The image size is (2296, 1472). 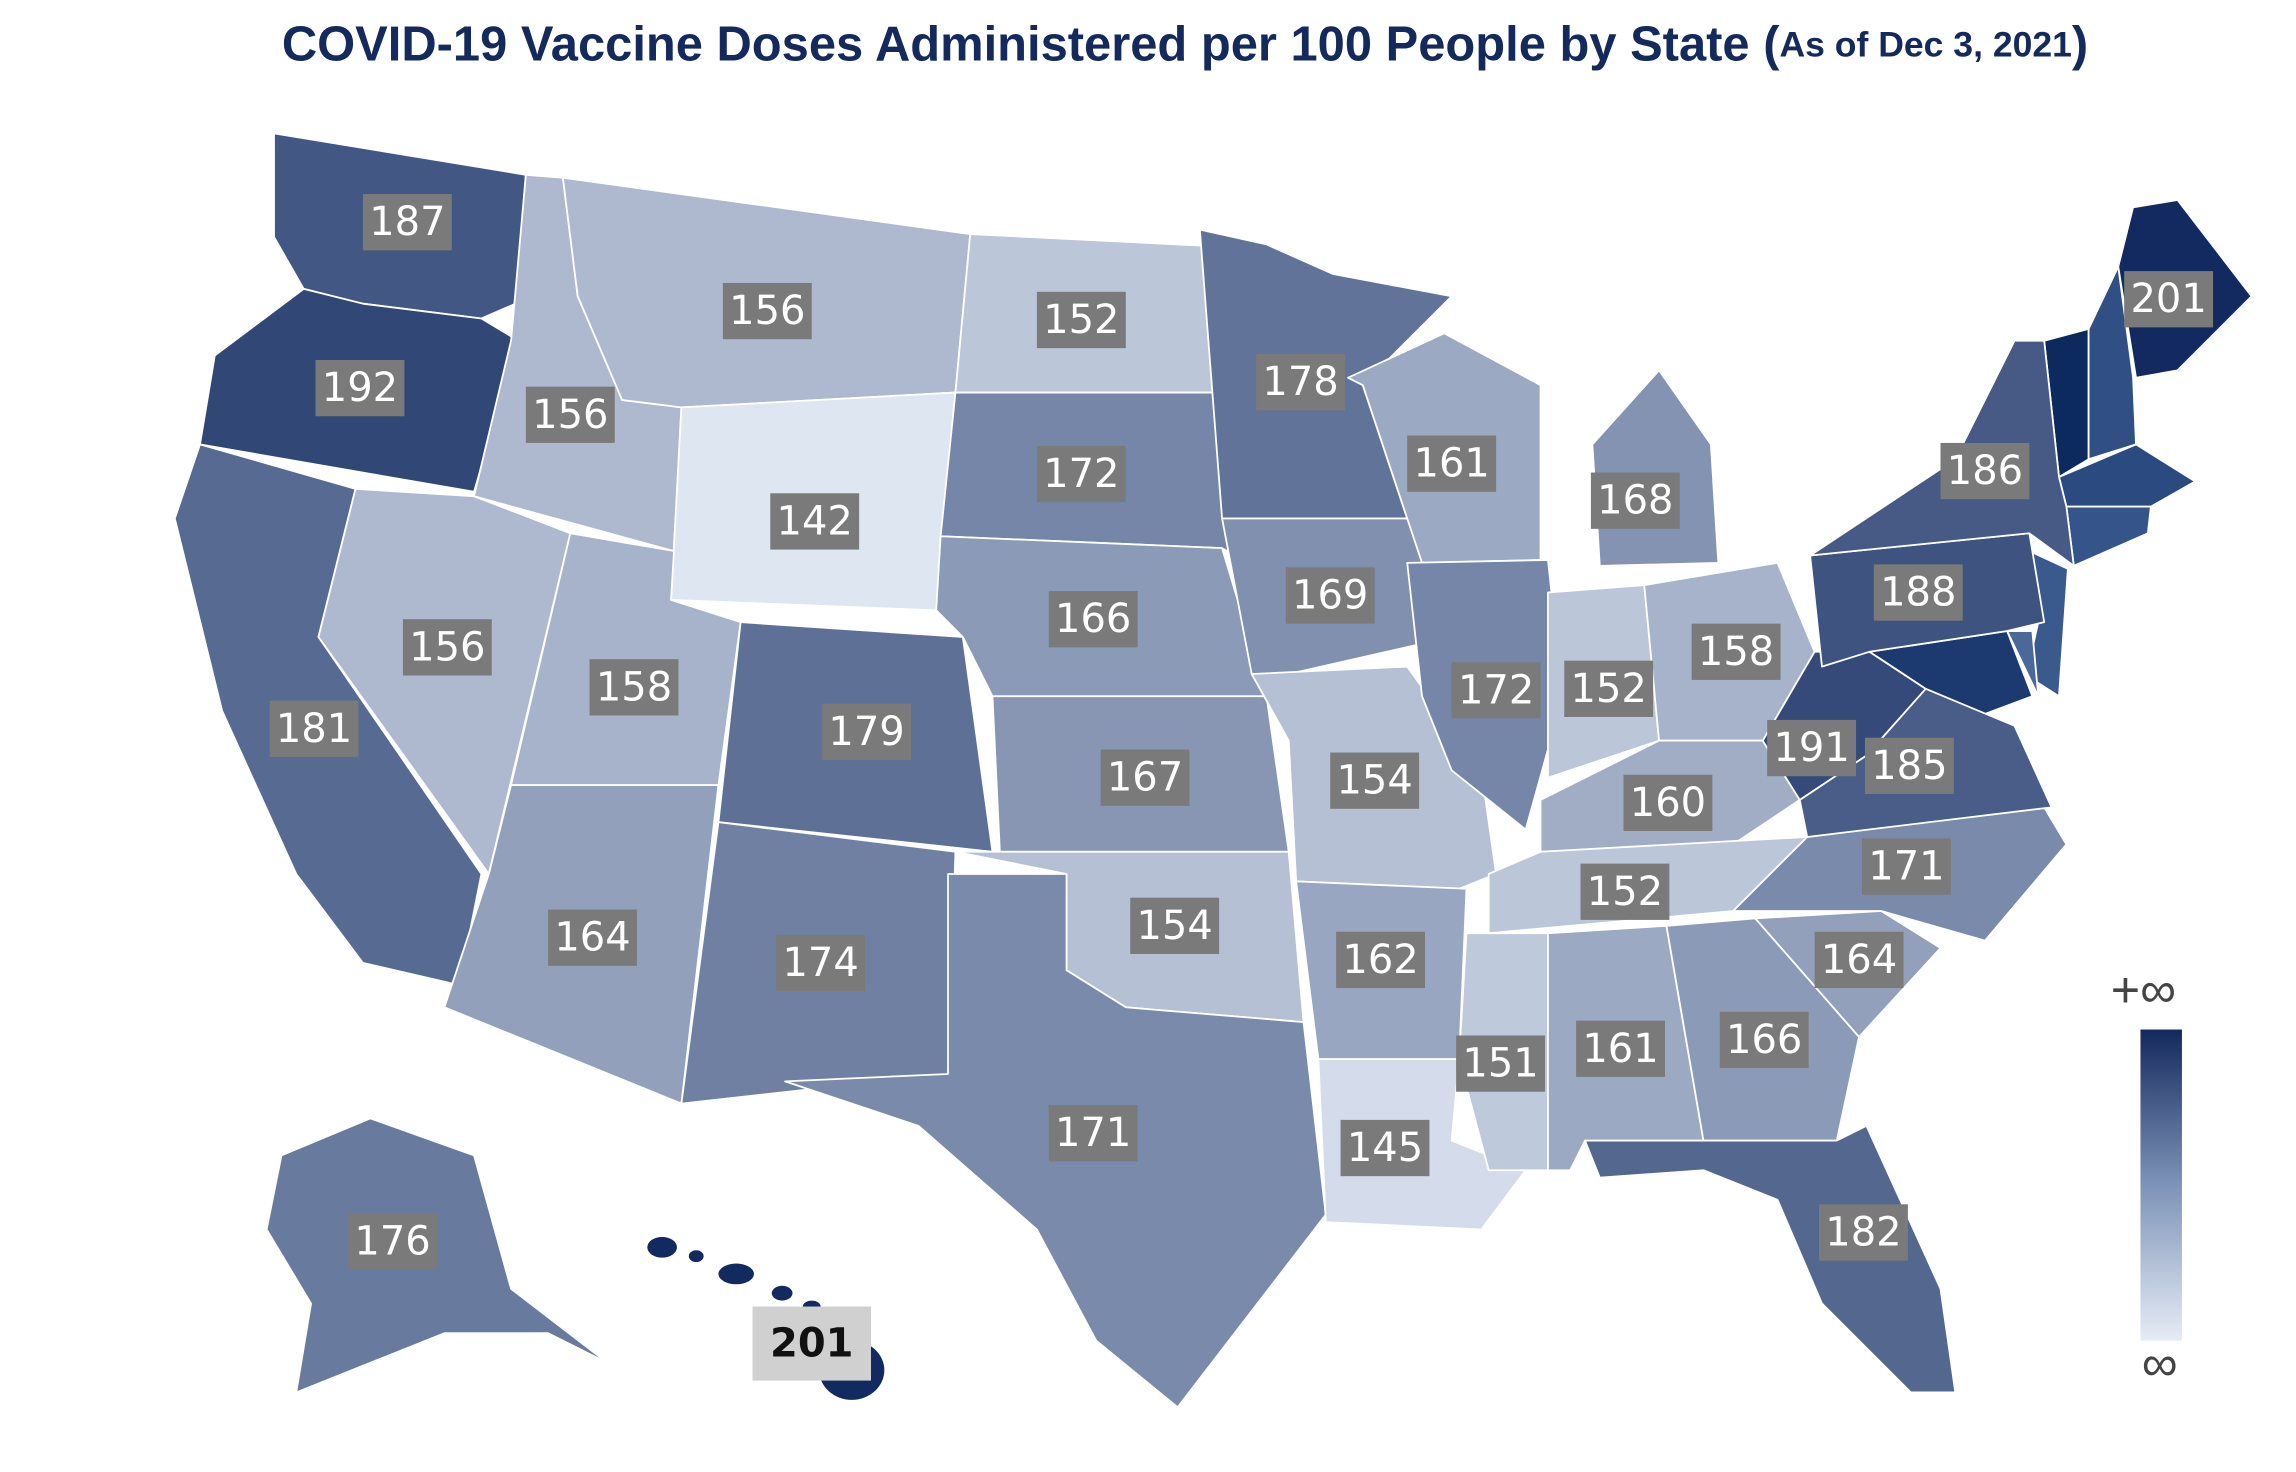 I want to click on legend-top: +∞, so click(x=2143, y=989).